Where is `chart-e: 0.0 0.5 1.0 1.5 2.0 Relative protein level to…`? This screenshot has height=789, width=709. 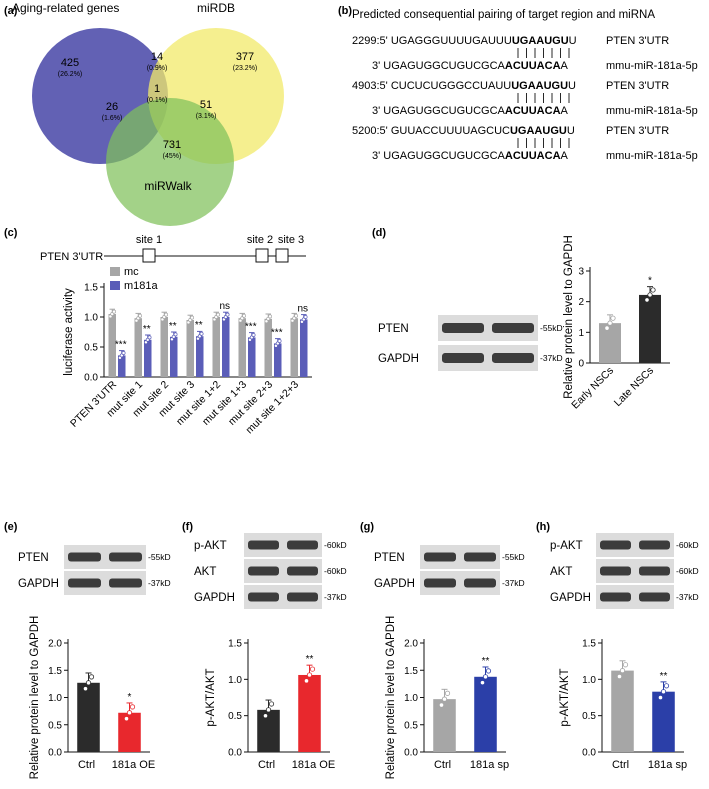
chart-e: 0.0 0.5 1.0 1.5 2.0 Relative protein level to… is located at coordinates (92, 698).